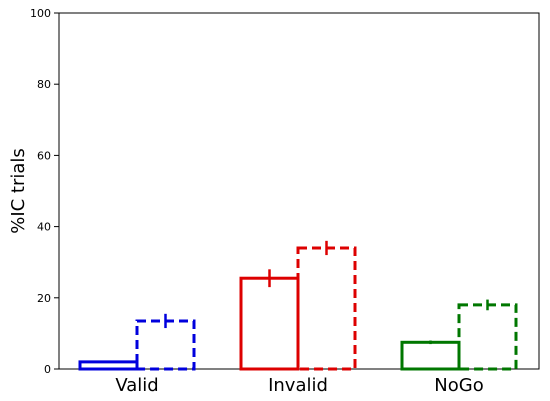 Image resolution: width=550 pixels, height=401 pixels. I want to click on x-axis: Valid Invalid NoGo, so click(299, 385).